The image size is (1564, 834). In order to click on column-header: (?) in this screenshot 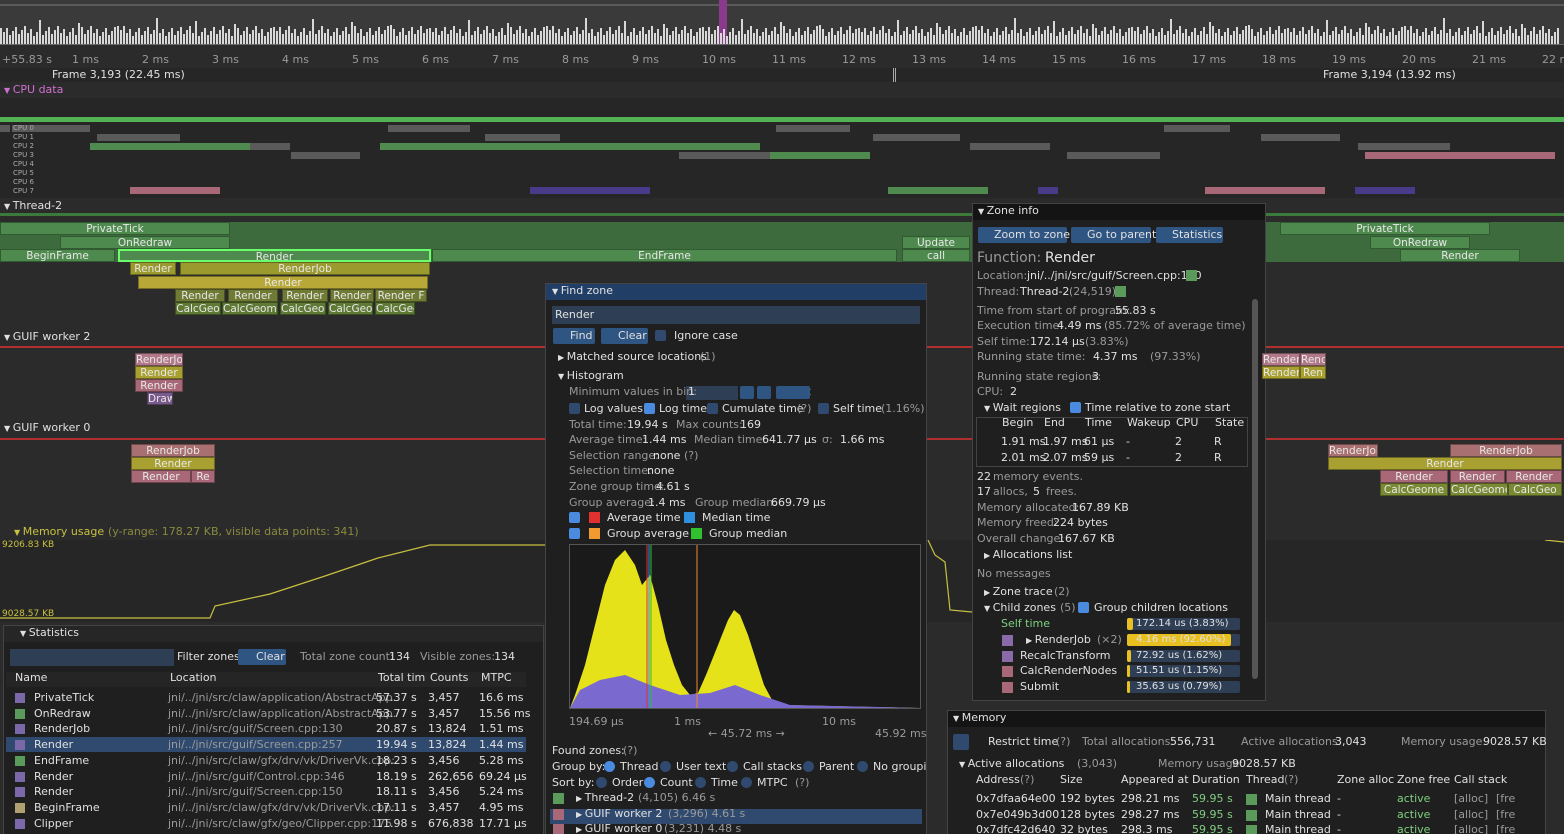, I will do `click(1291, 779)`.